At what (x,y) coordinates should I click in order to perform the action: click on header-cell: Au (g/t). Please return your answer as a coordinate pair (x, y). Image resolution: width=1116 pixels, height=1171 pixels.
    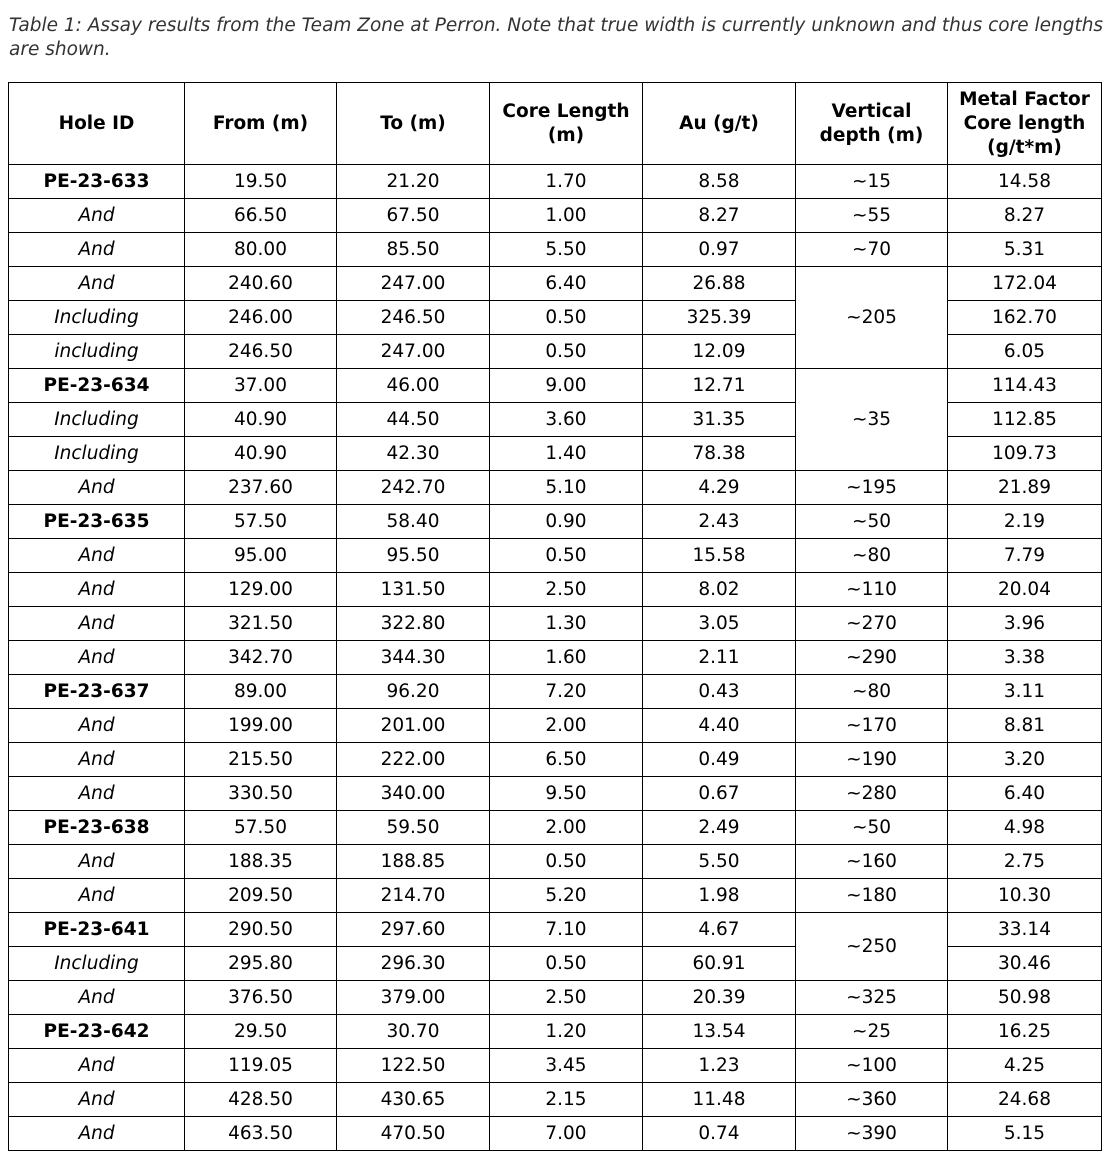
    Looking at the image, I should click on (719, 123).